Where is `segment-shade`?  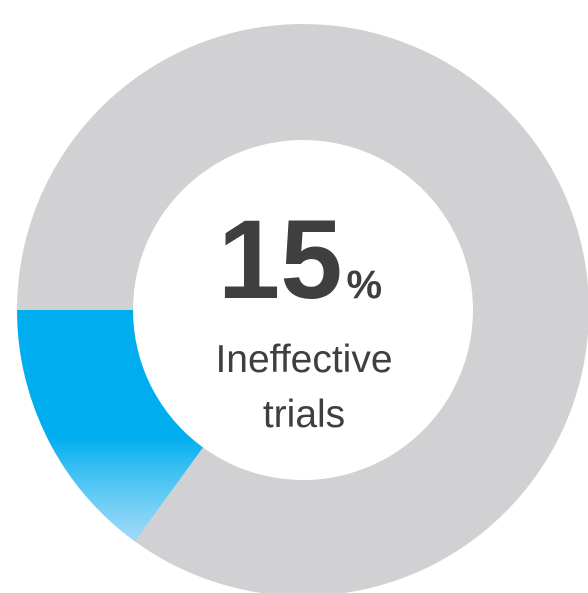
segment-shade is located at coordinates (110, 426).